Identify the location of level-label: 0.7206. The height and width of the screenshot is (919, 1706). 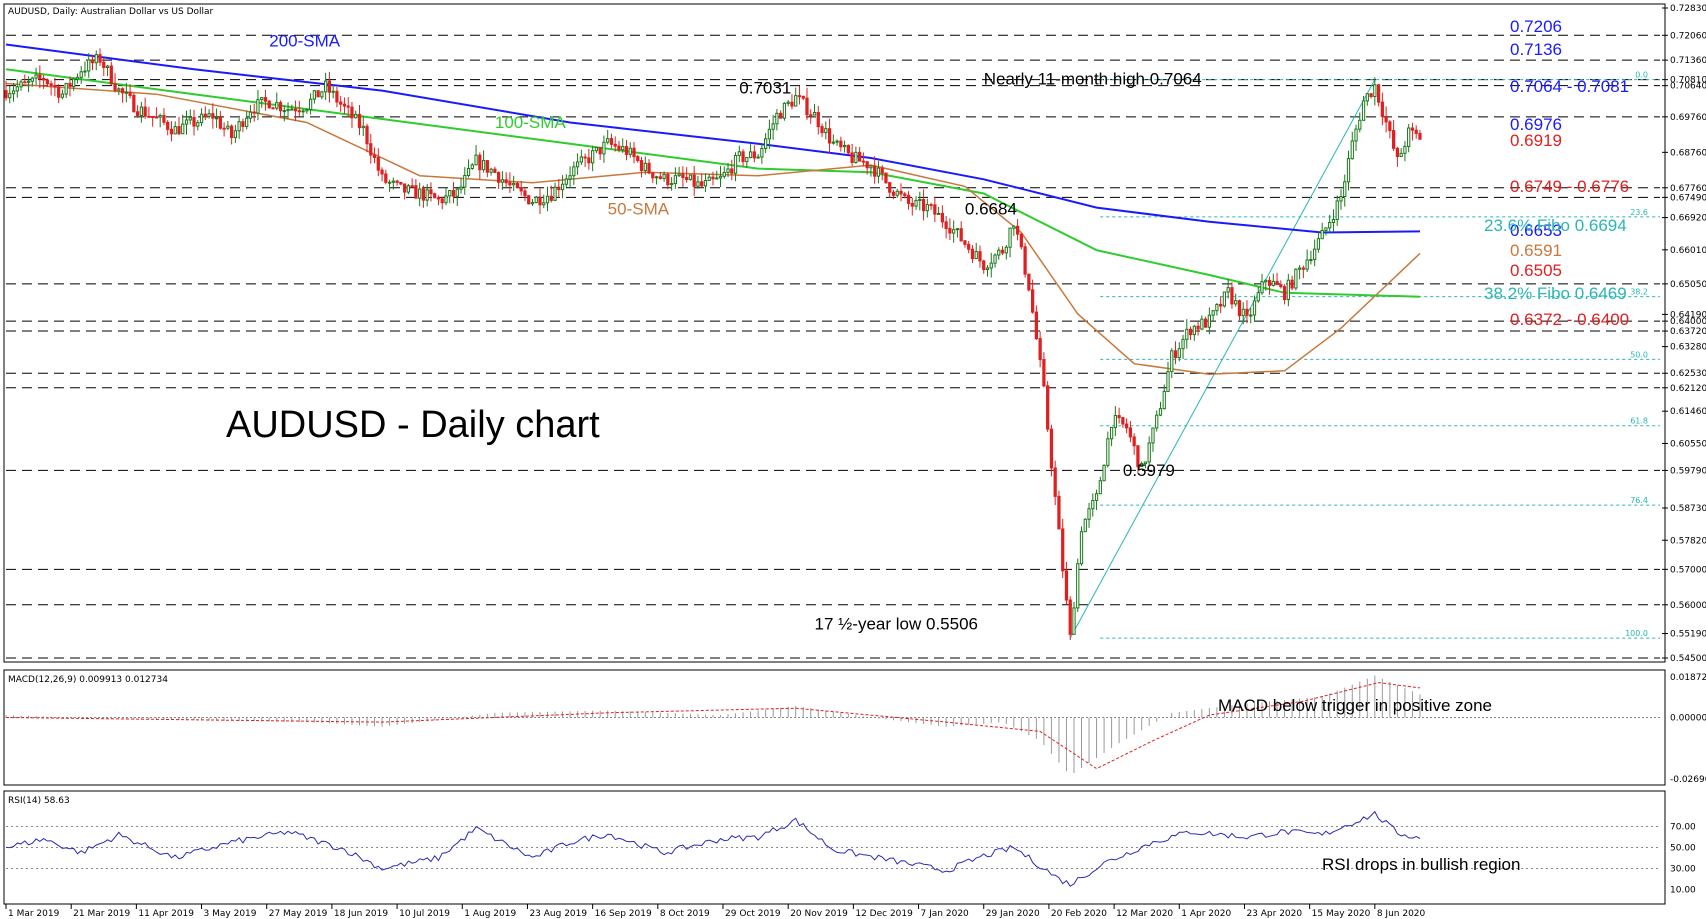
(1536, 26).